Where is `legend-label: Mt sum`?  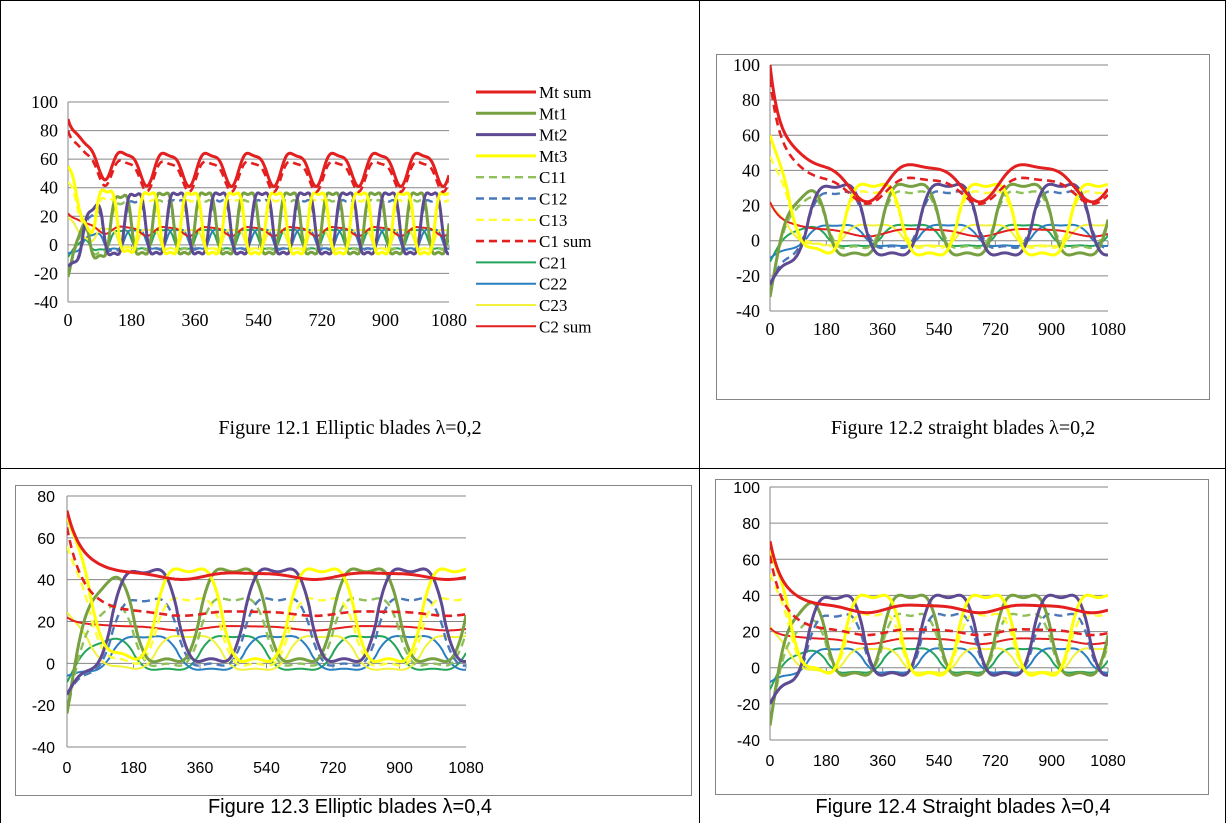
legend-label: Mt sum is located at coordinates (565, 92).